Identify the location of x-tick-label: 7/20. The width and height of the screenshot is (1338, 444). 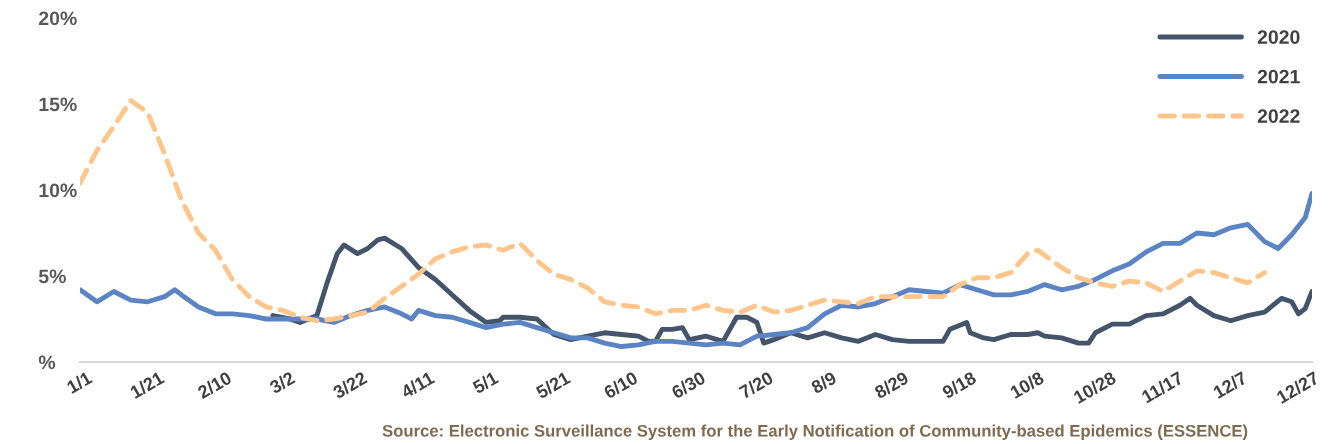
(756, 385).